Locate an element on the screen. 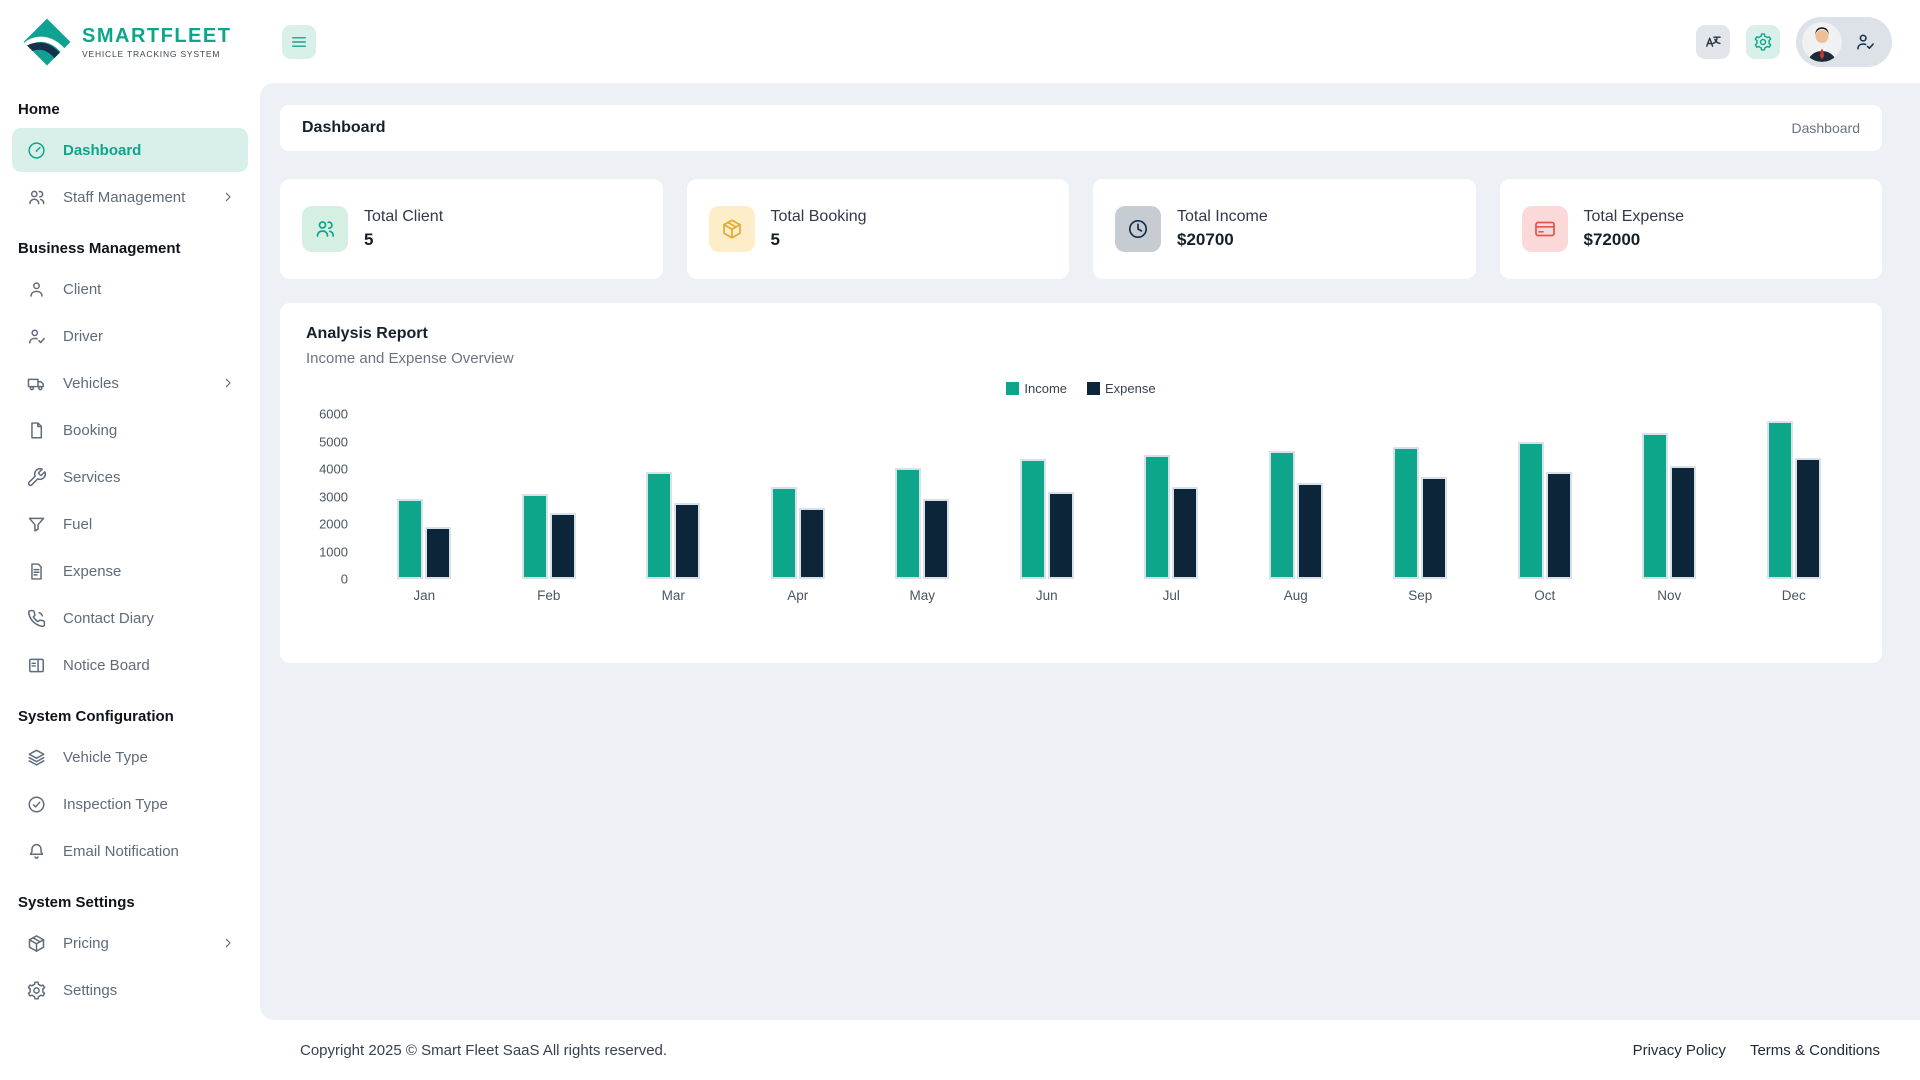  sidebar-item-settings: Settings is located at coordinates (130, 990).